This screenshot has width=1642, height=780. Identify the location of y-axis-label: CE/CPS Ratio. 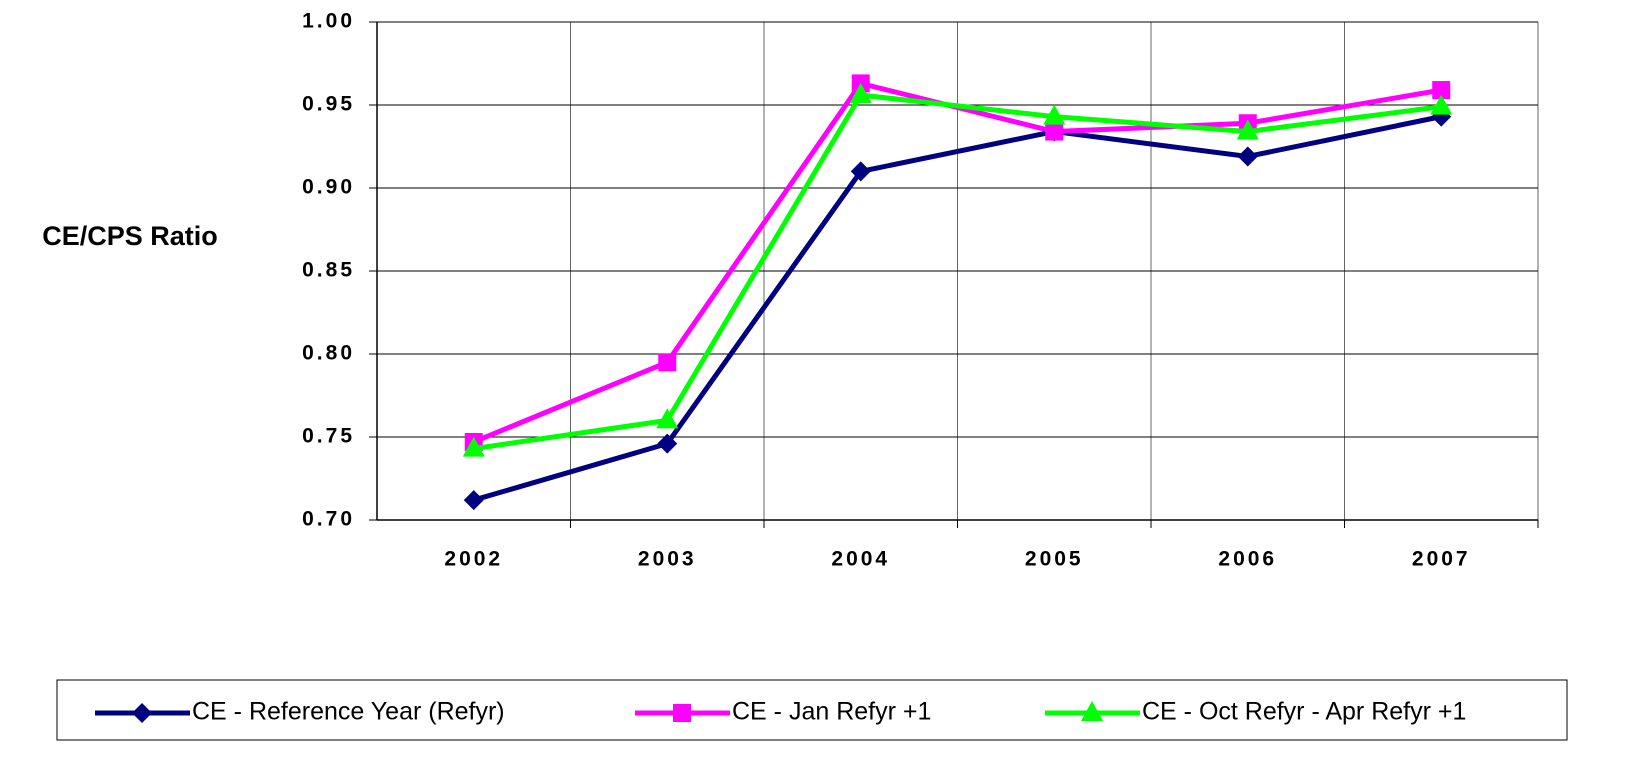
(130, 236).